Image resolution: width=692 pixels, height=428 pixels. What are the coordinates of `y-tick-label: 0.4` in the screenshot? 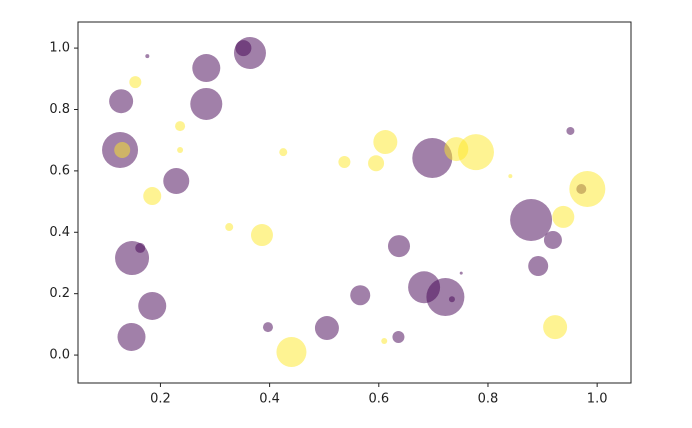 It's located at (59, 232).